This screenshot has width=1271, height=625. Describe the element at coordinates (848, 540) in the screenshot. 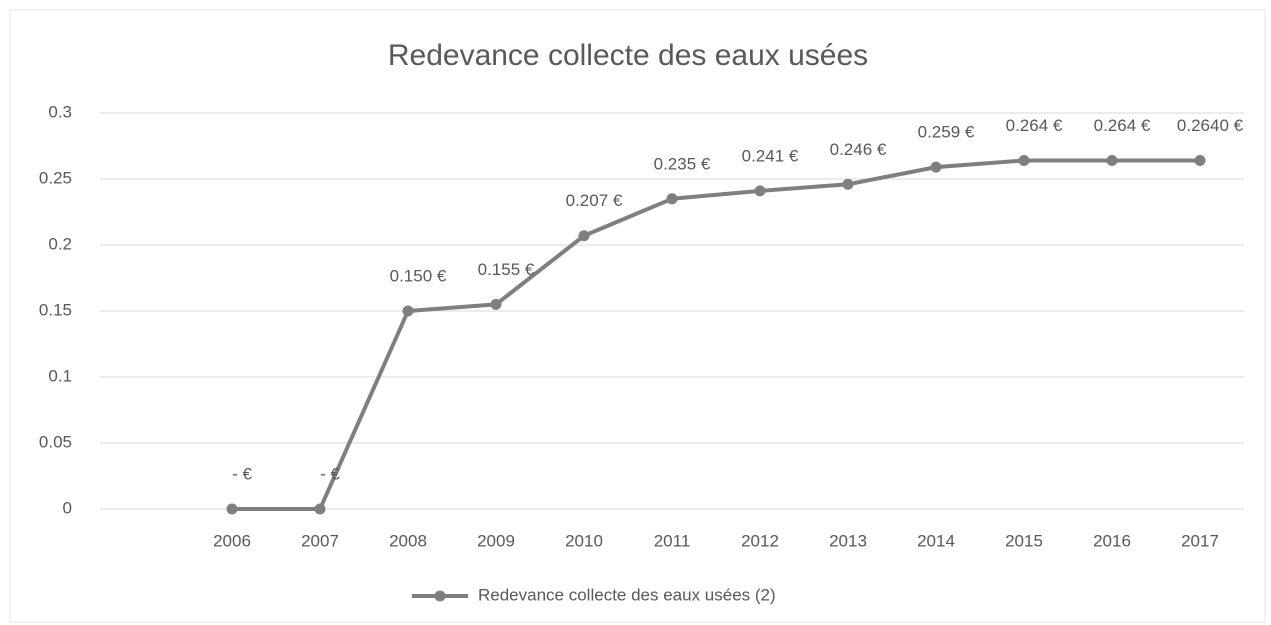

I see `x-tick-label: 2013` at that location.